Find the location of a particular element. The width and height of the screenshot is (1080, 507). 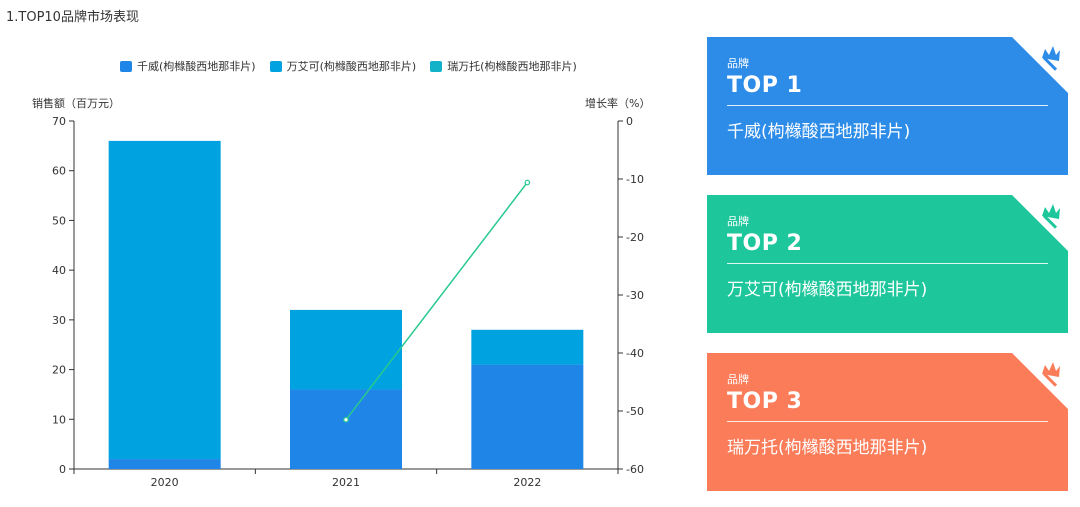

card-brand-name: 千威(枸橼酸西地那非片) is located at coordinates (819, 132).